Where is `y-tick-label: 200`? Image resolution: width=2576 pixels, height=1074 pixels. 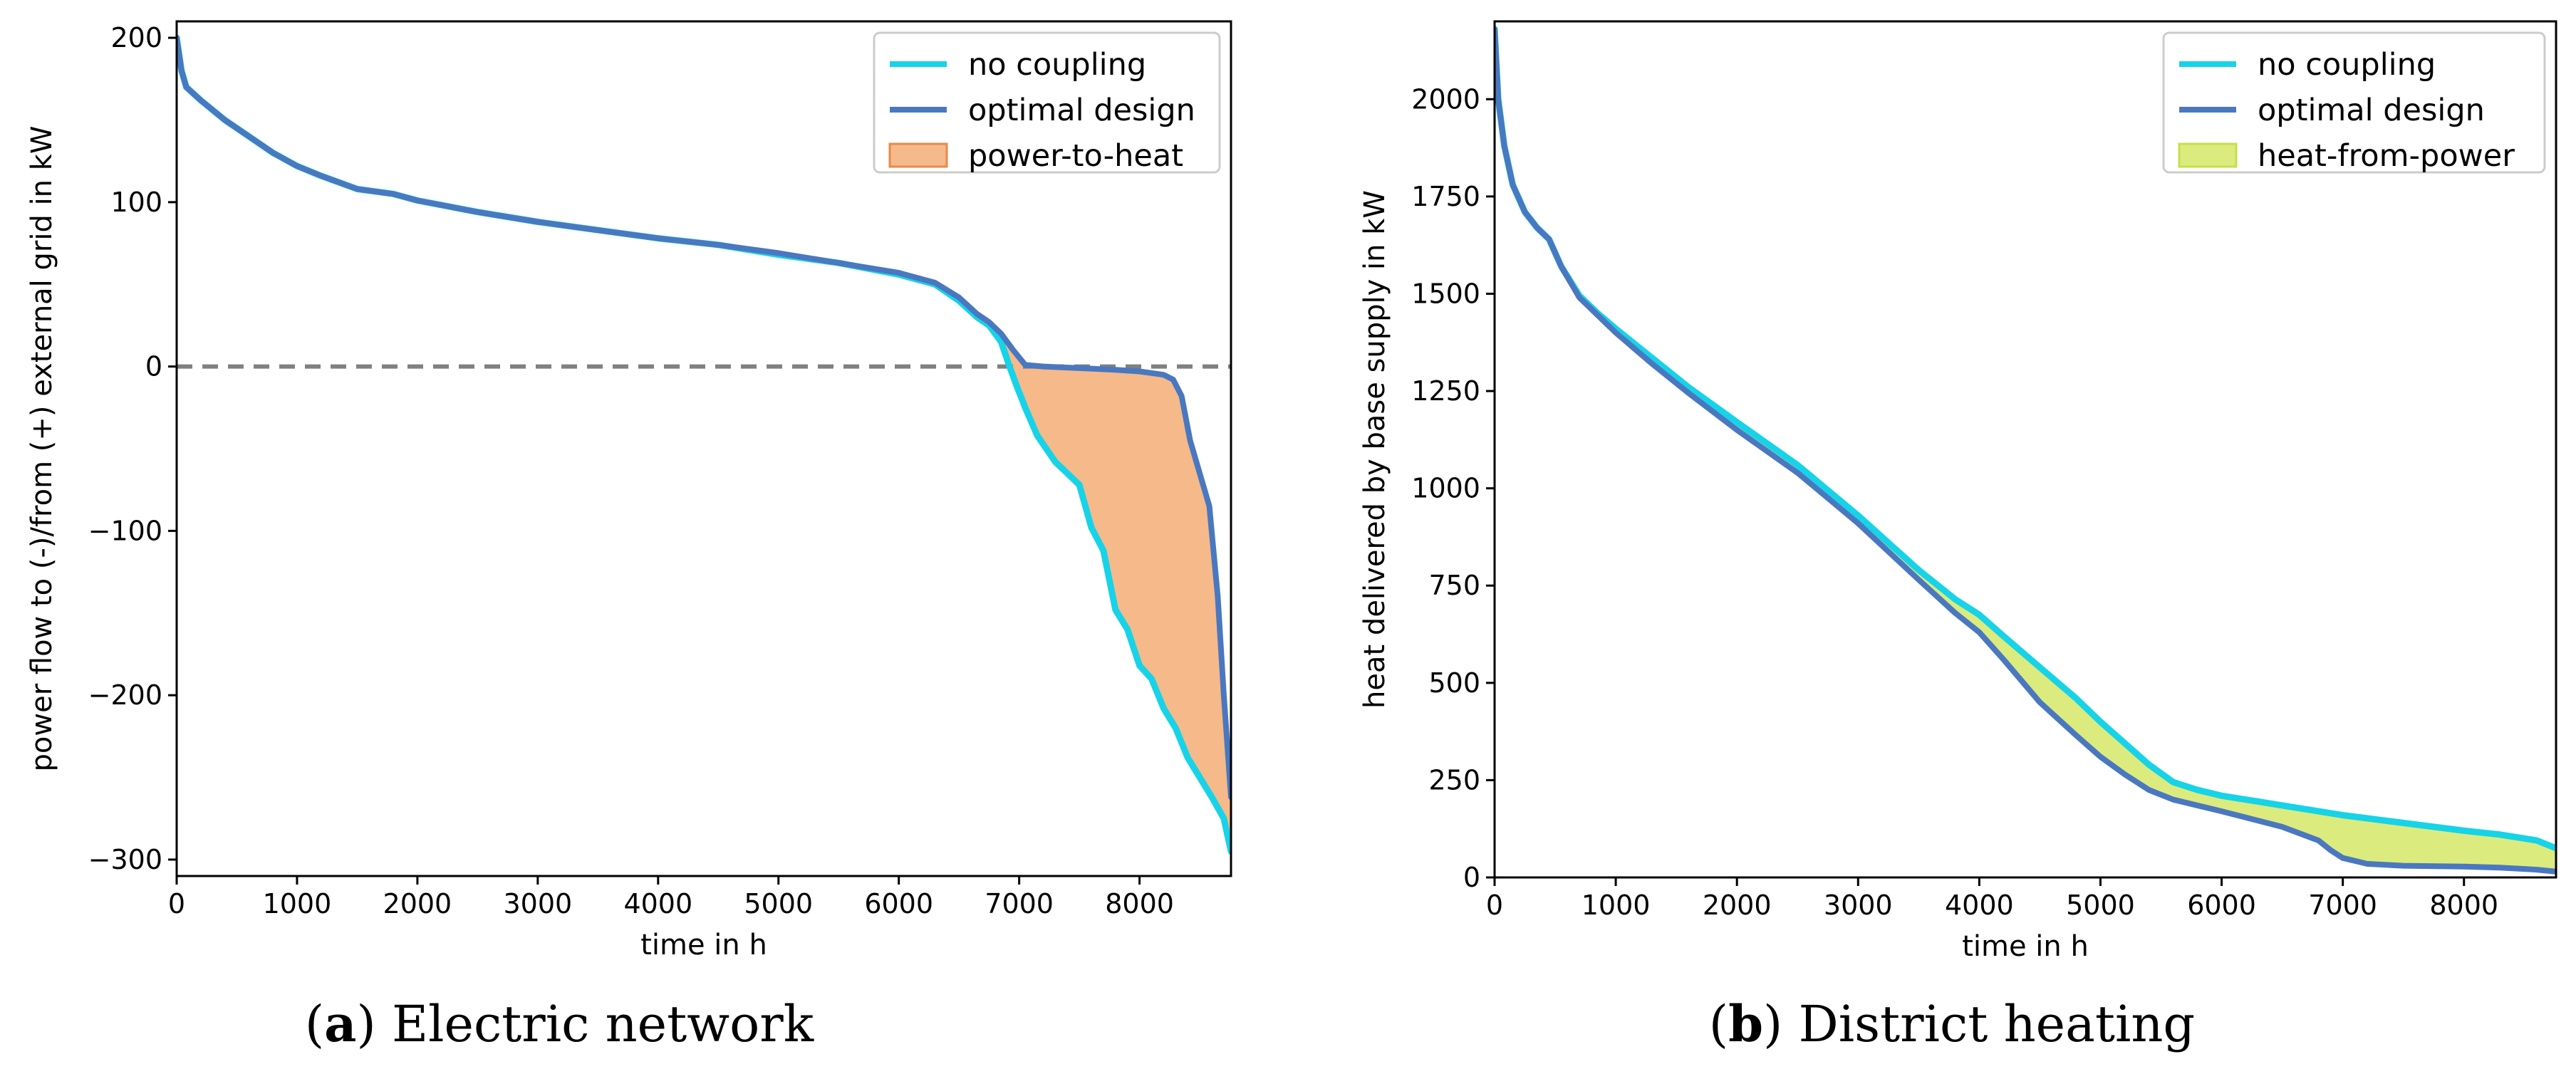
y-tick-label: 200 is located at coordinates (136, 37).